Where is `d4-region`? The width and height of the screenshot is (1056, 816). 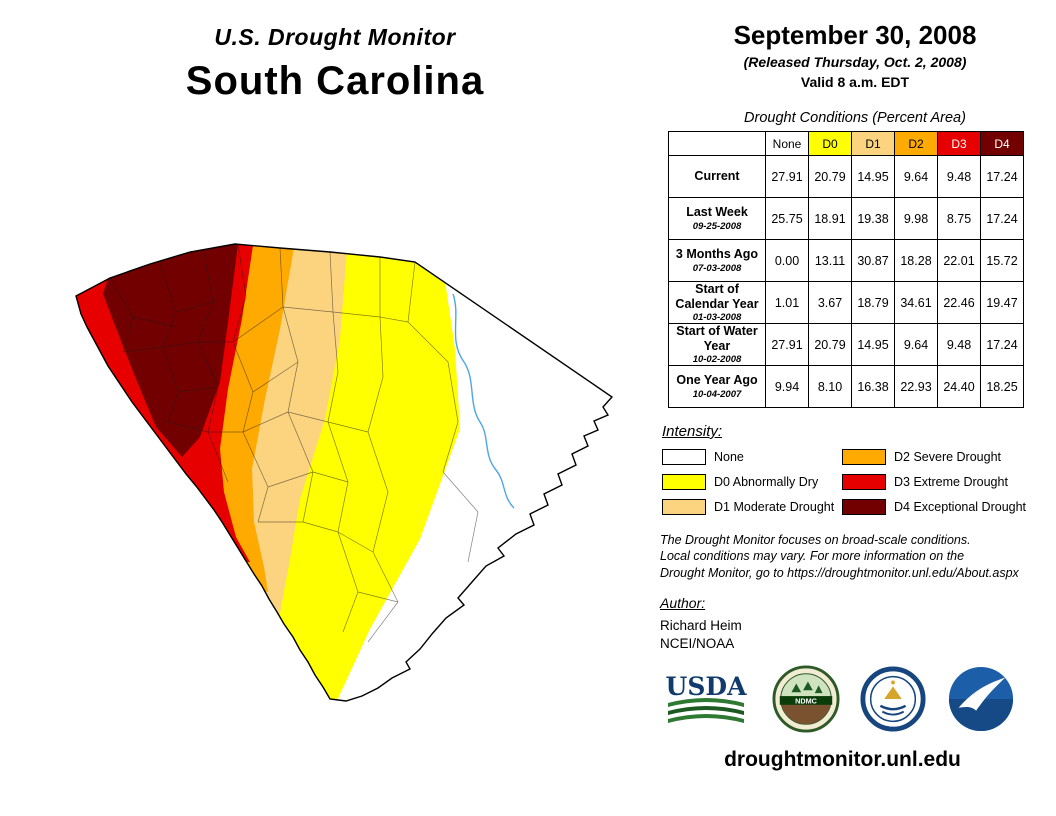
d4-region is located at coordinates (170, 350).